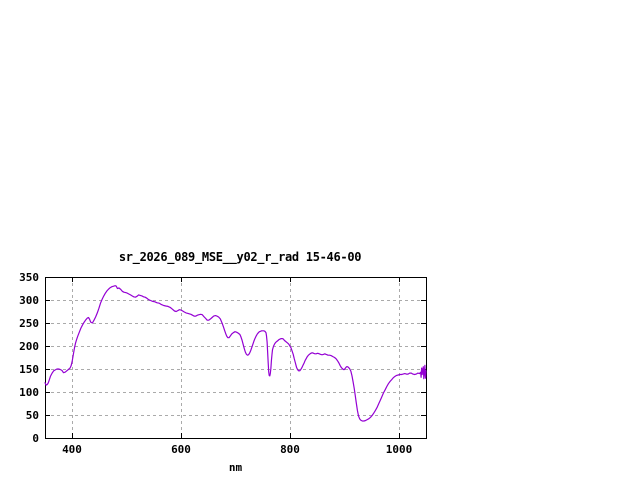 This screenshot has height=480, width=640. What do you see at coordinates (29, 277) in the screenshot?
I see `y-tick-label: 350` at bounding box center [29, 277].